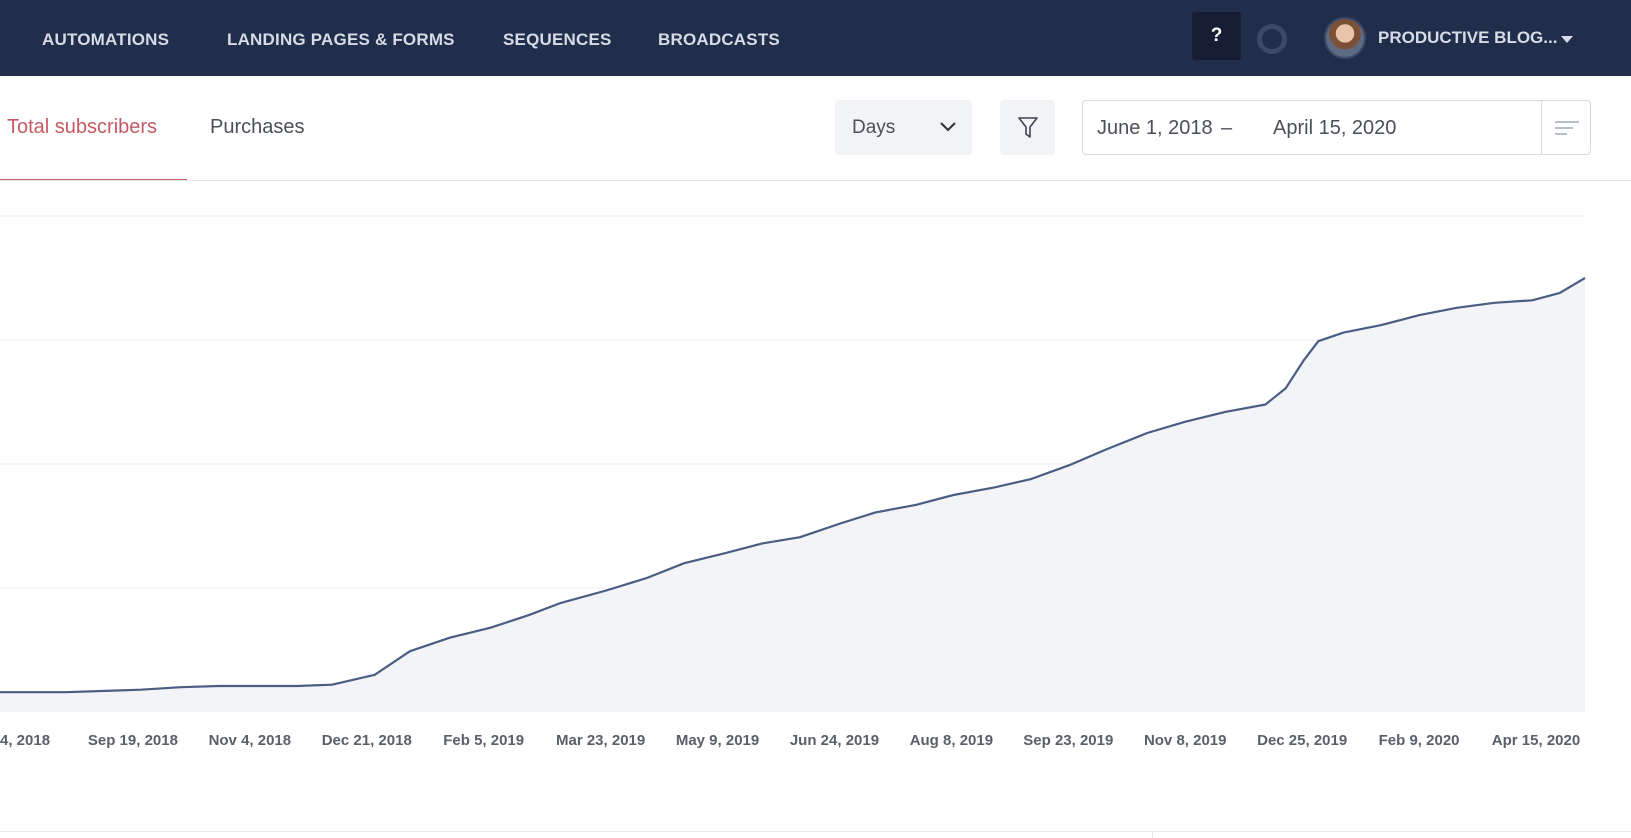 Image resolution: width=1631 pixels, height=838 pixels. I want to click on tab-total-subscribers: Total subscribers, so click(82, 127).